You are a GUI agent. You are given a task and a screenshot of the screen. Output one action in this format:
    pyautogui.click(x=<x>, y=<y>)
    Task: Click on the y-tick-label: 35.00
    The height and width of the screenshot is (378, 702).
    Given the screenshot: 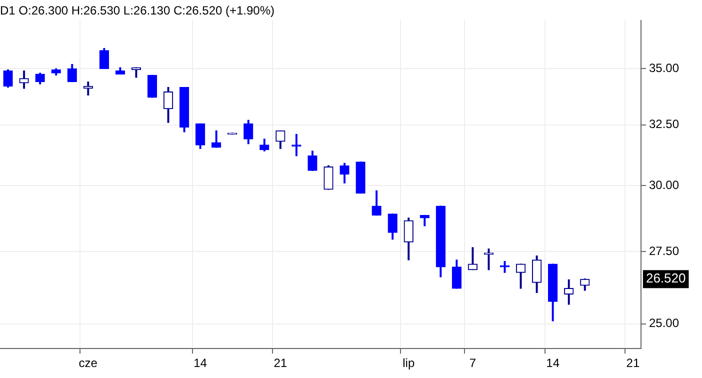 What is the action you would take?
    pyautogui.click(x=664, y=67)
    